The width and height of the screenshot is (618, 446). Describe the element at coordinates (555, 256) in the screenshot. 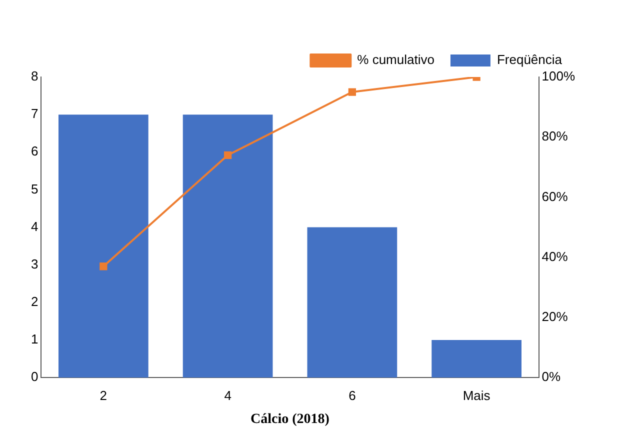

I see `y2-tick-label: 40%` at that location.